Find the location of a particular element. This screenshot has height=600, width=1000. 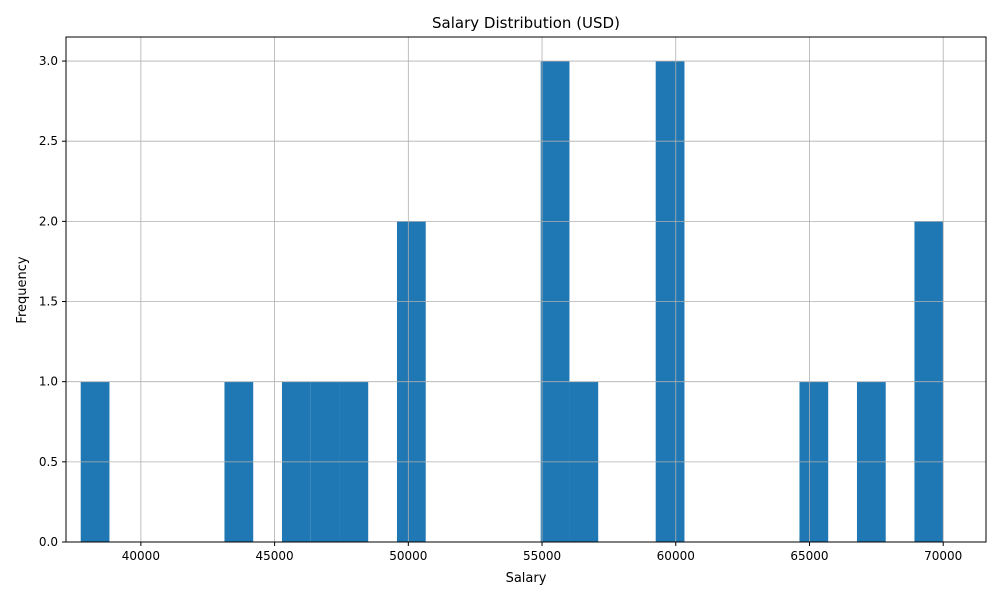

y-tick-label: 1.5 is located at coordinates (48, 302).